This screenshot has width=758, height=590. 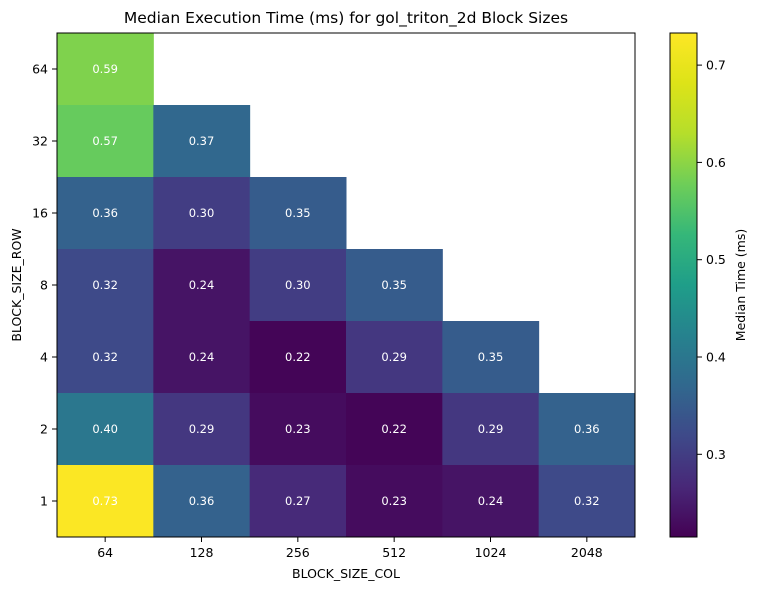 I want to click on cell-value-label: 0.73, so click(x=105, y=501).